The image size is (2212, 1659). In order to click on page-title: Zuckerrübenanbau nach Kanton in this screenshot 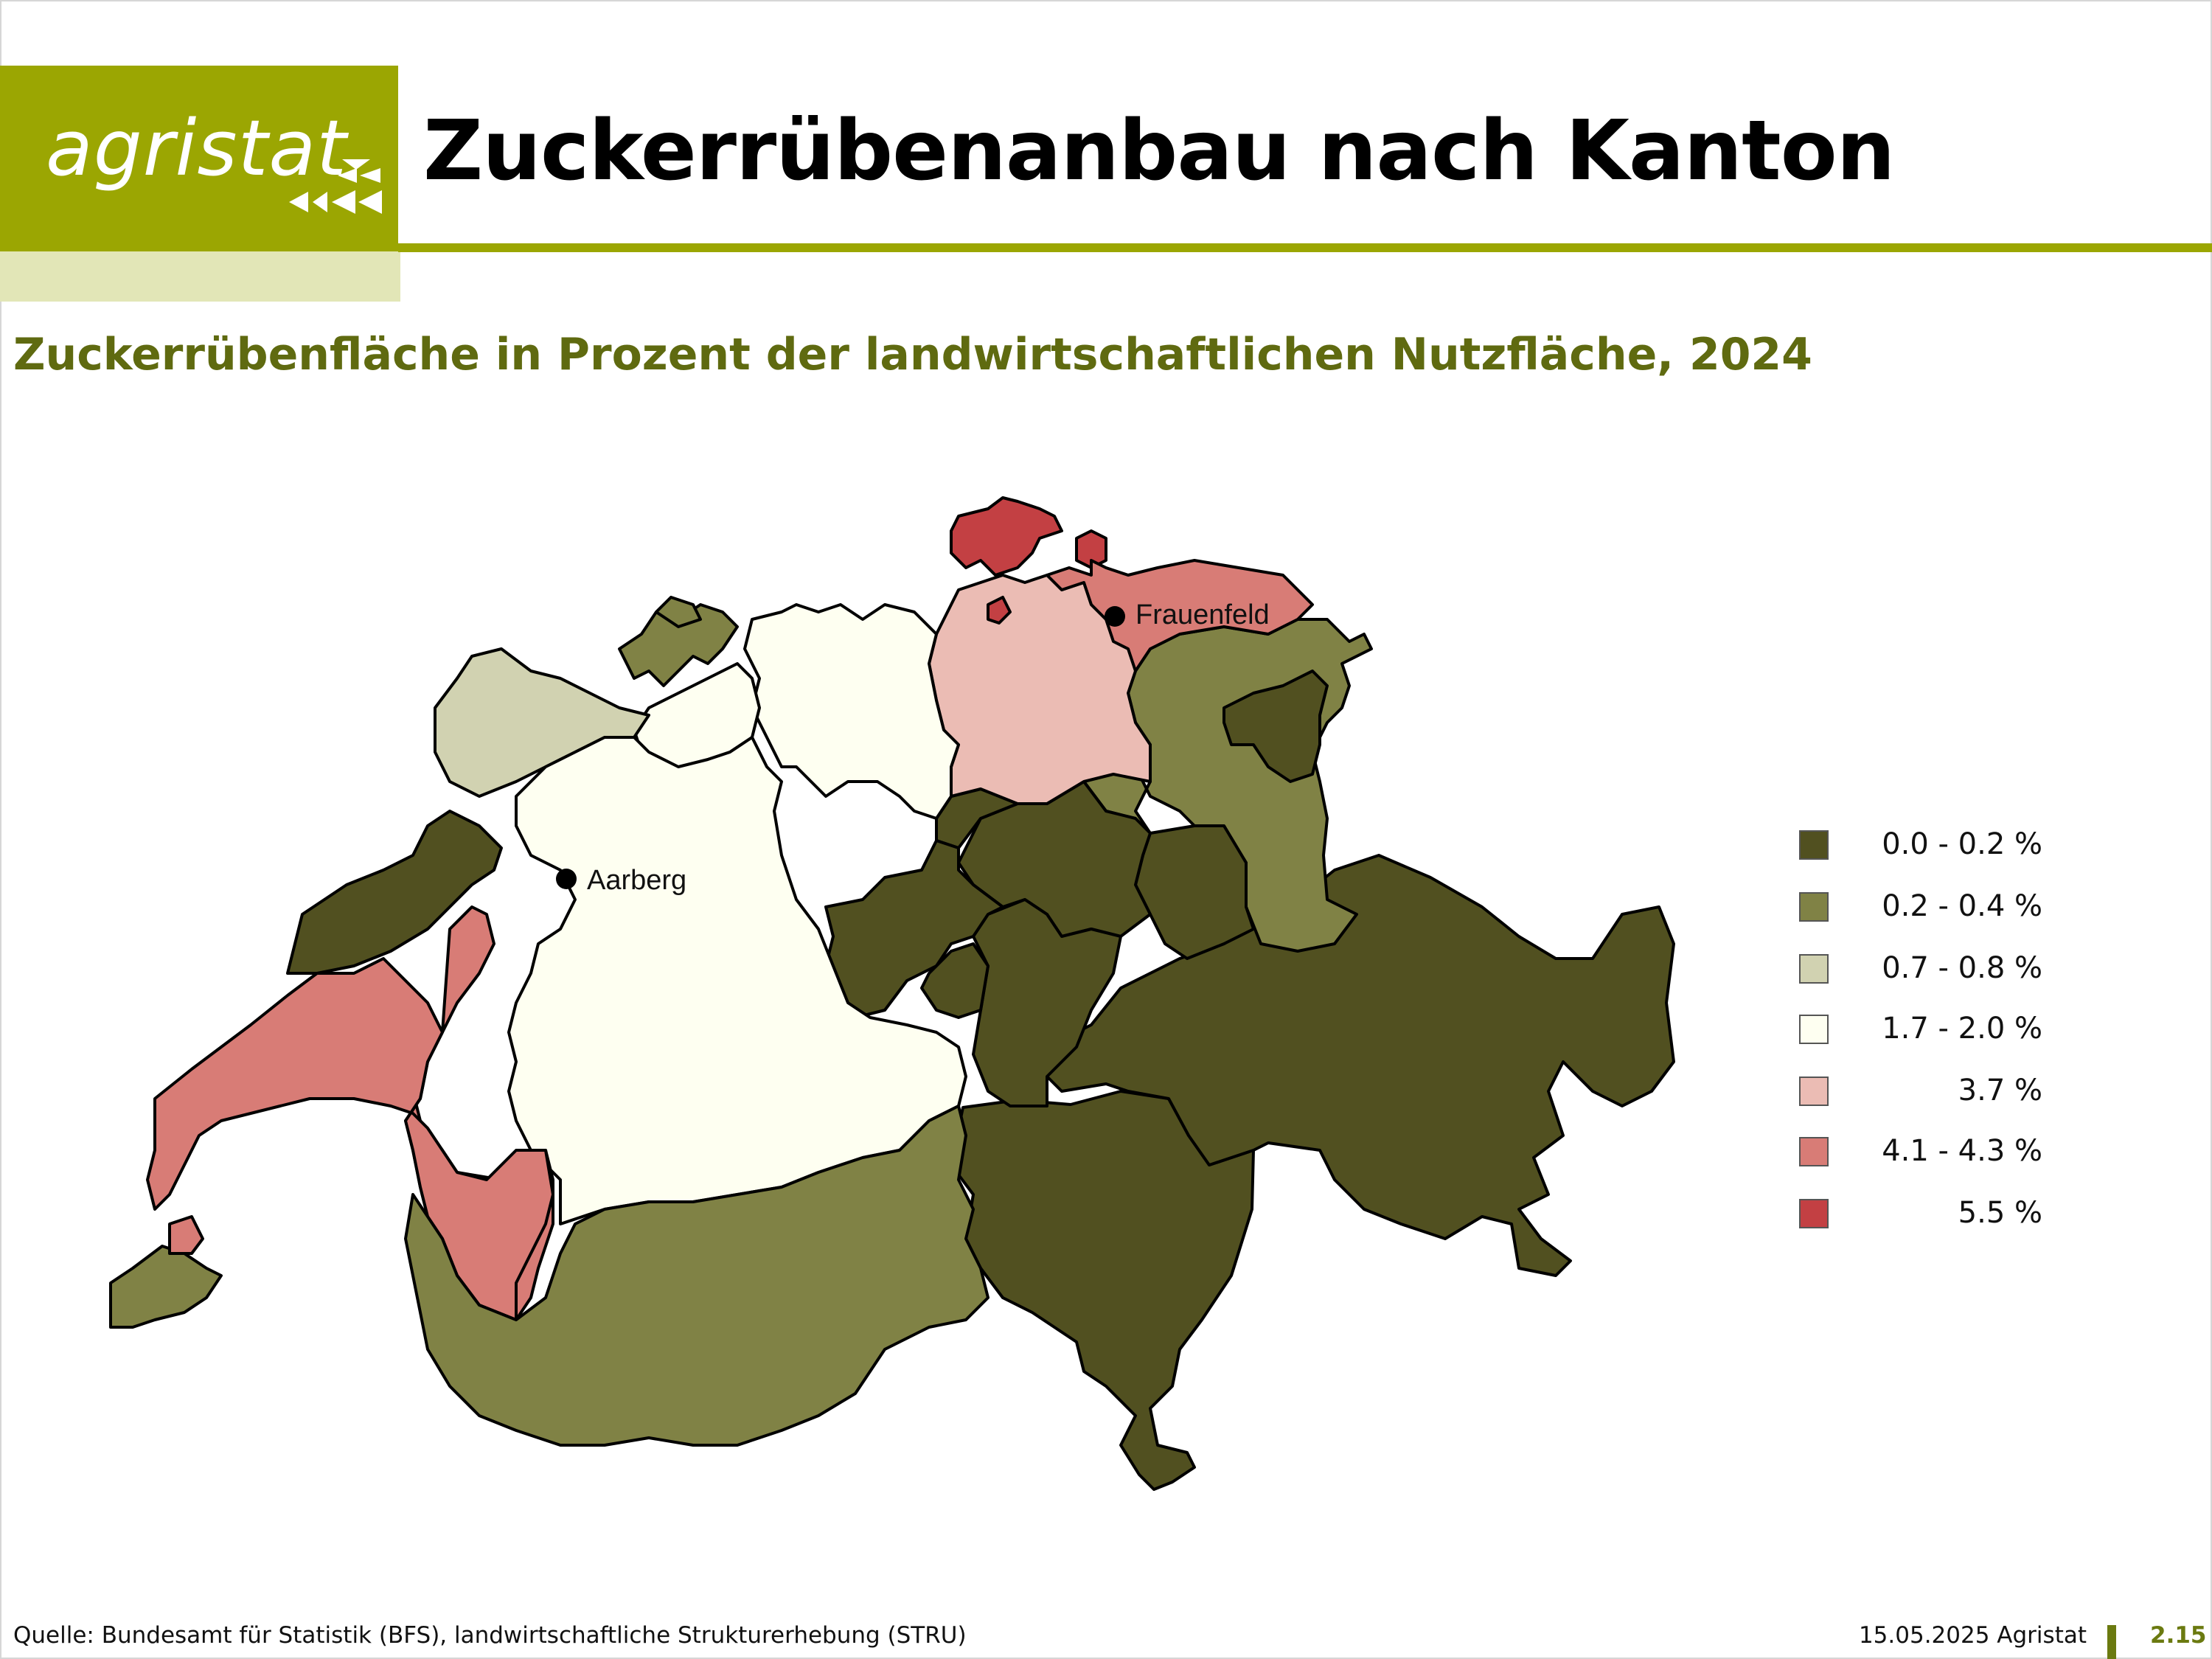, I will do `click(1159, 151)`.